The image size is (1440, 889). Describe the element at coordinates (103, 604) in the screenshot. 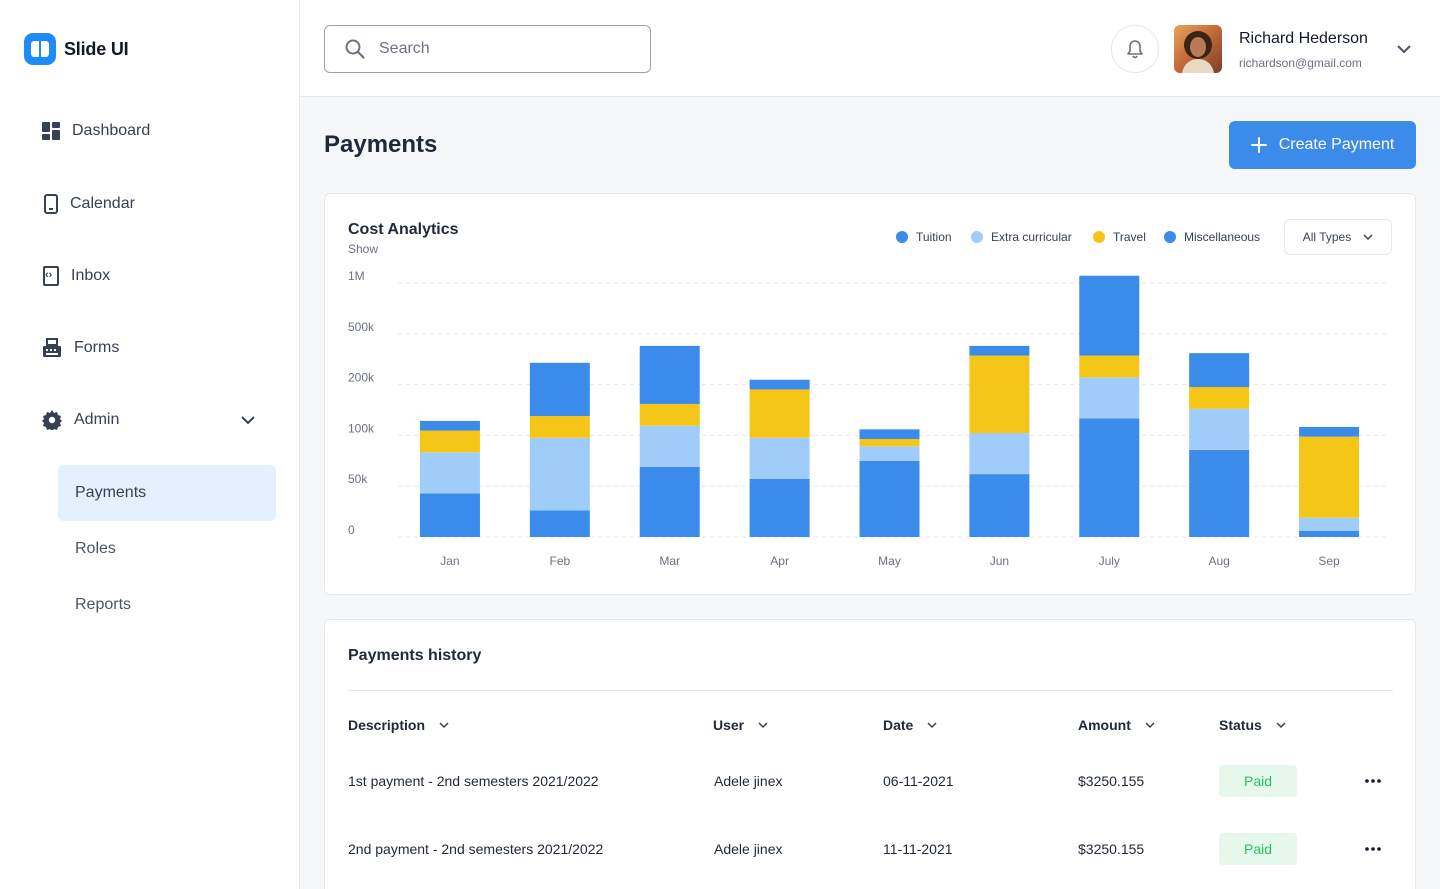

I see `sidebar-subitem-reports: Reports` at that location.